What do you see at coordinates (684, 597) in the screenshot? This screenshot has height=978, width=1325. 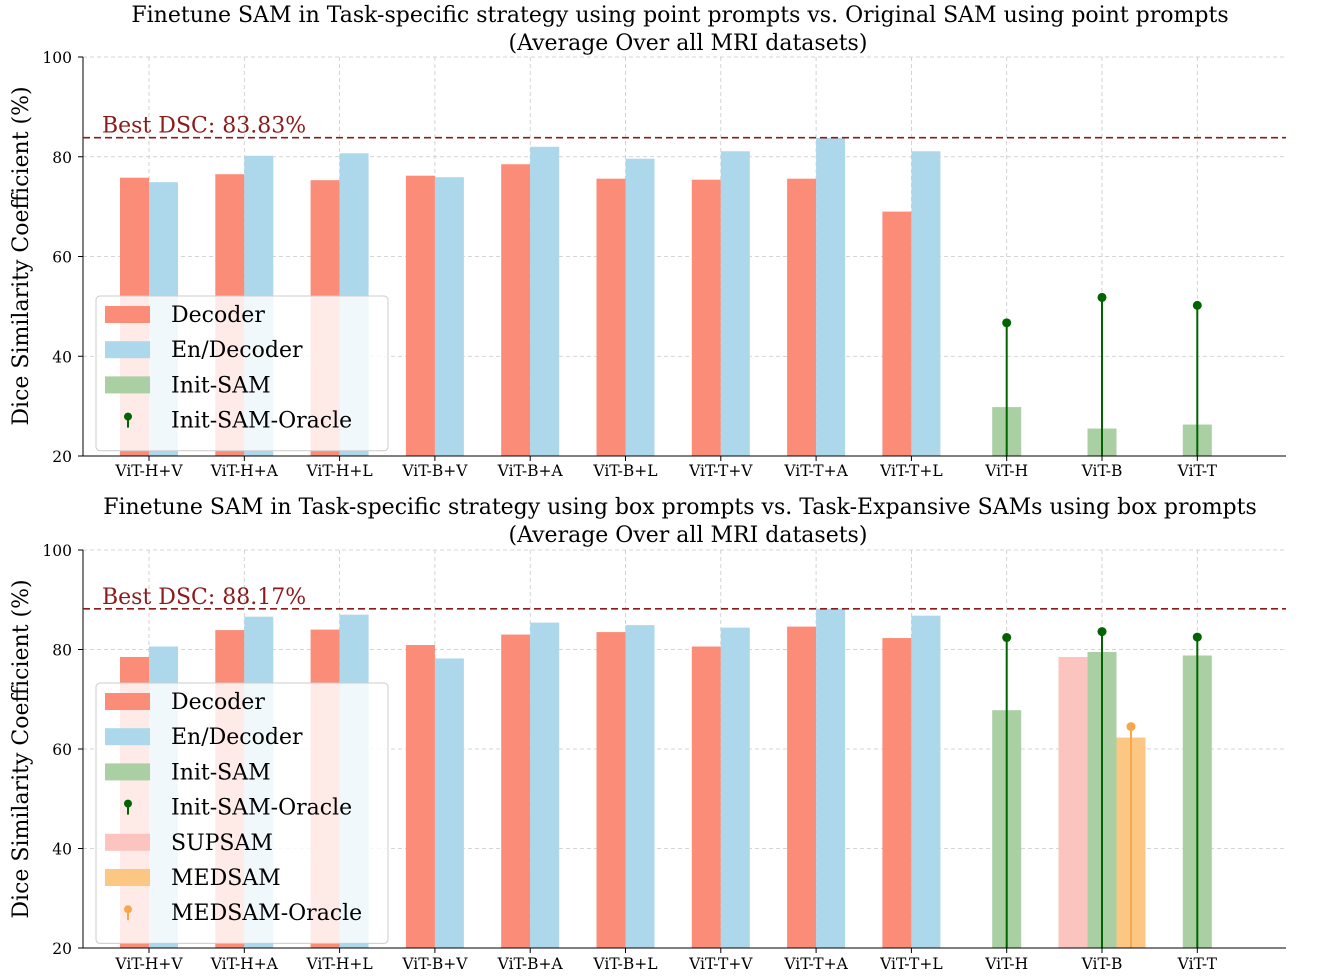 I see `best-dsc-line: Best DSC: 88.17%` at bounding box center [684, 597].